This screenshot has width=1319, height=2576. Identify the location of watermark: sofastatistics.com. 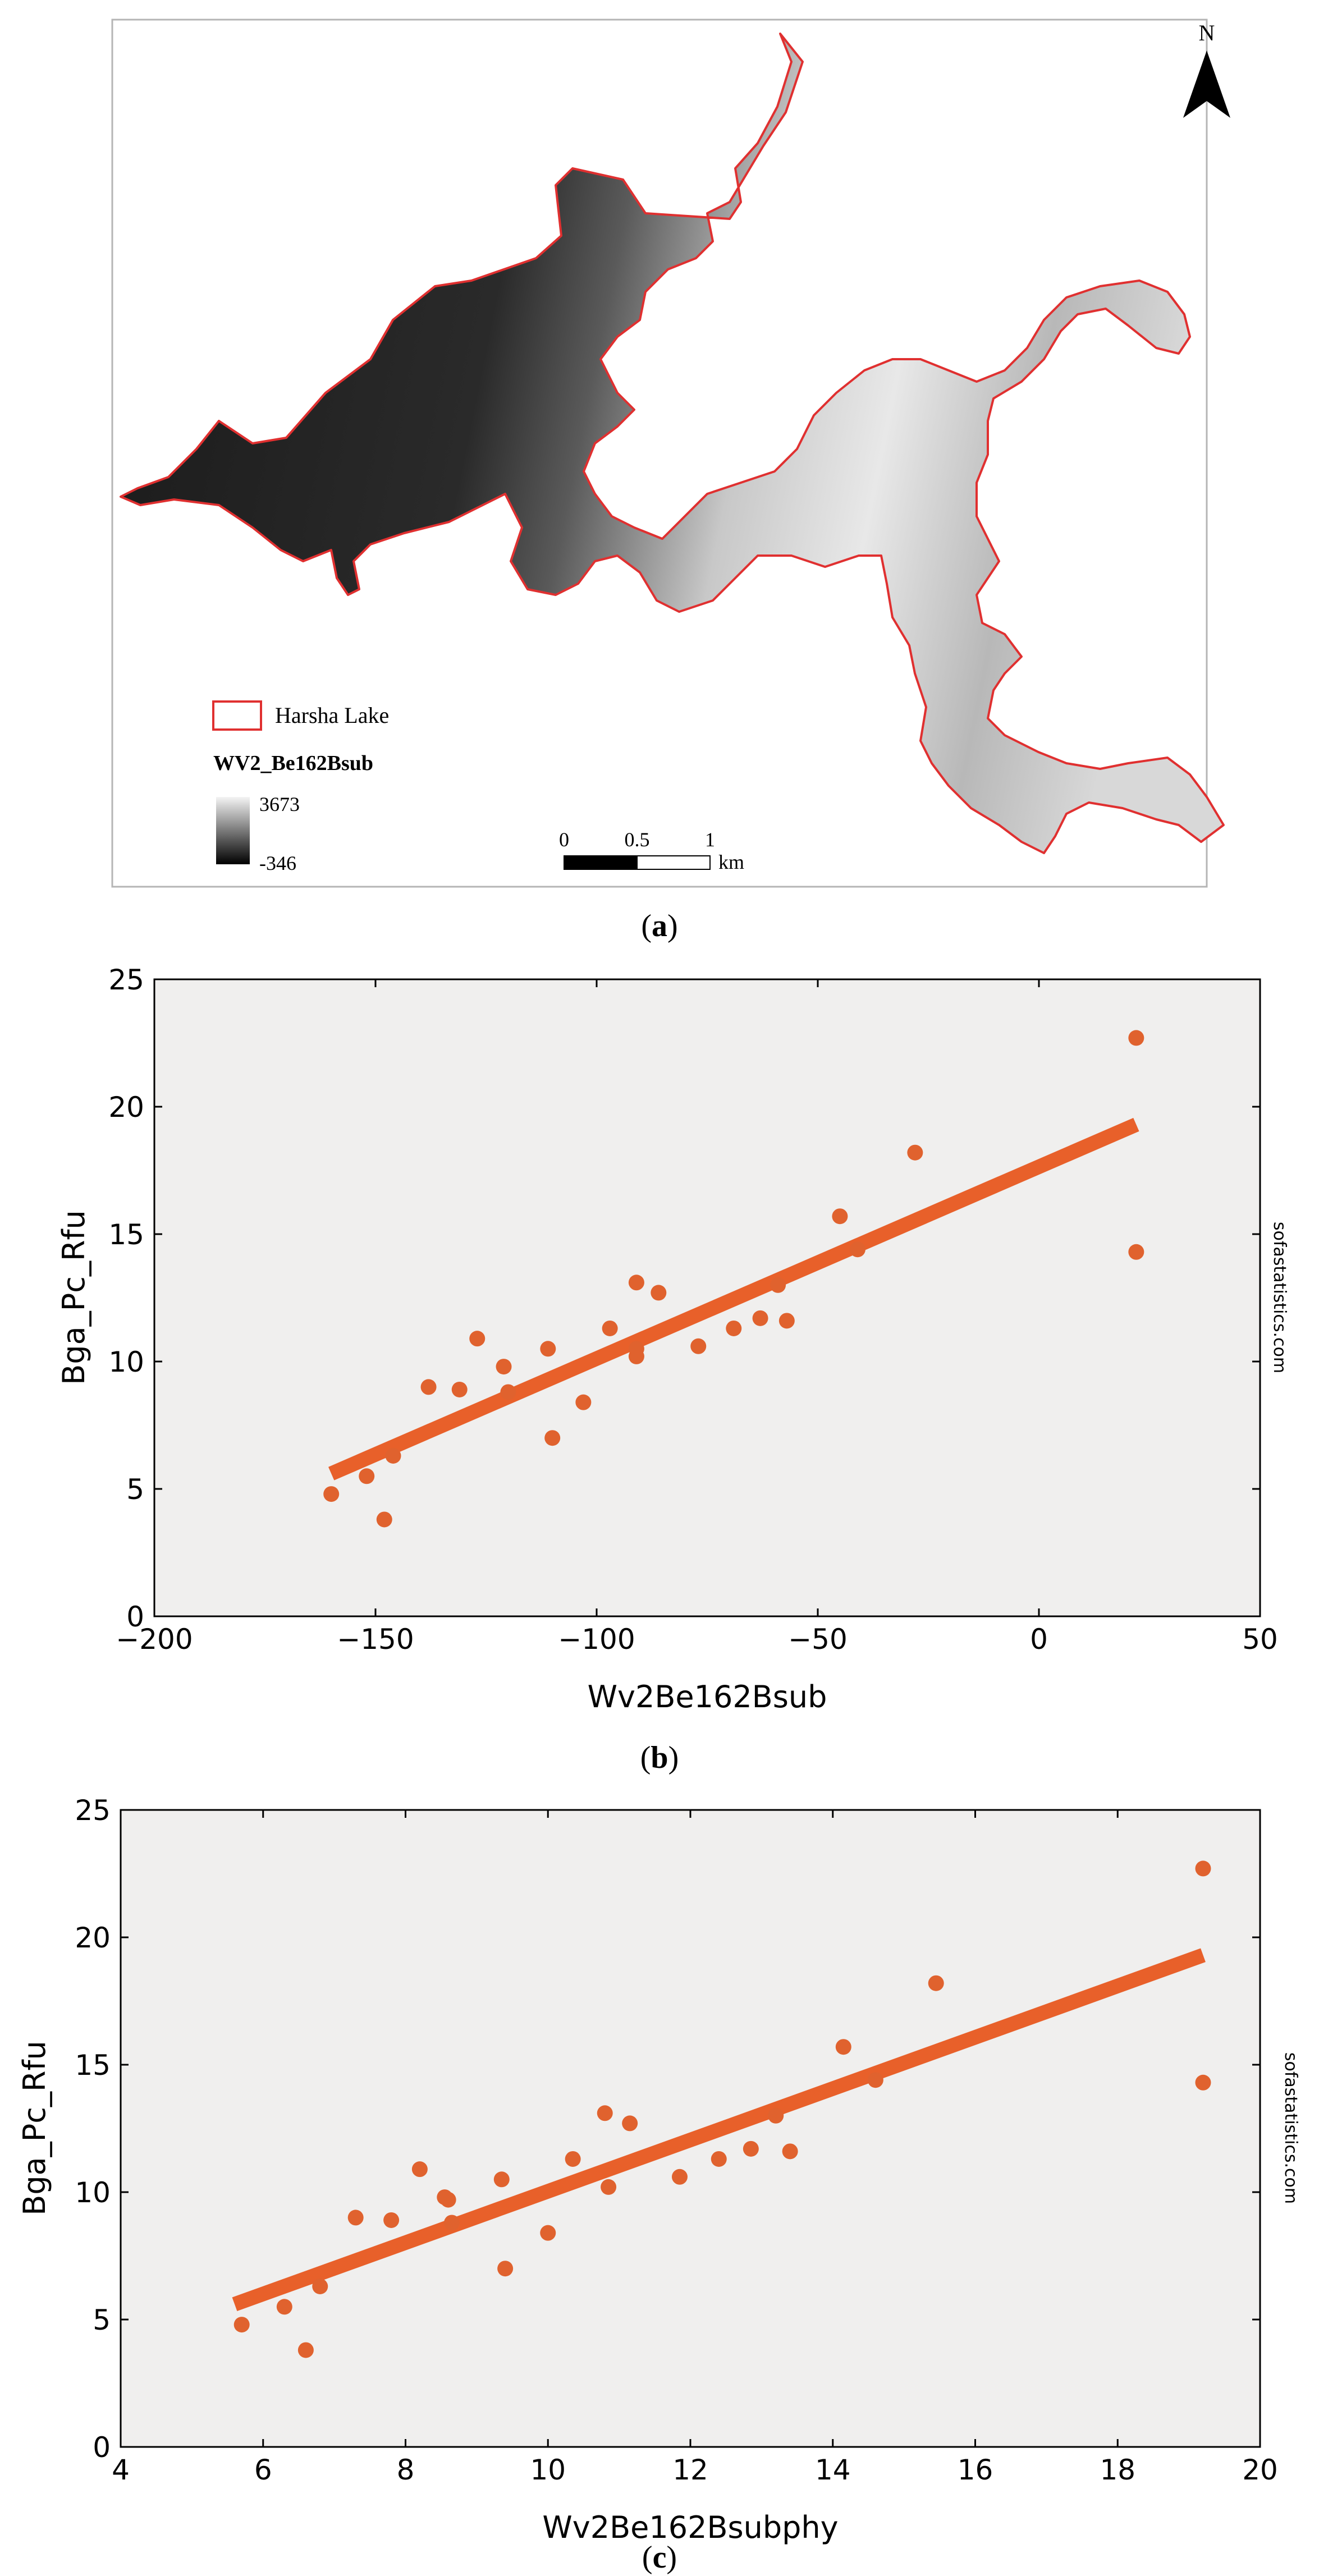
(1279, 1297).